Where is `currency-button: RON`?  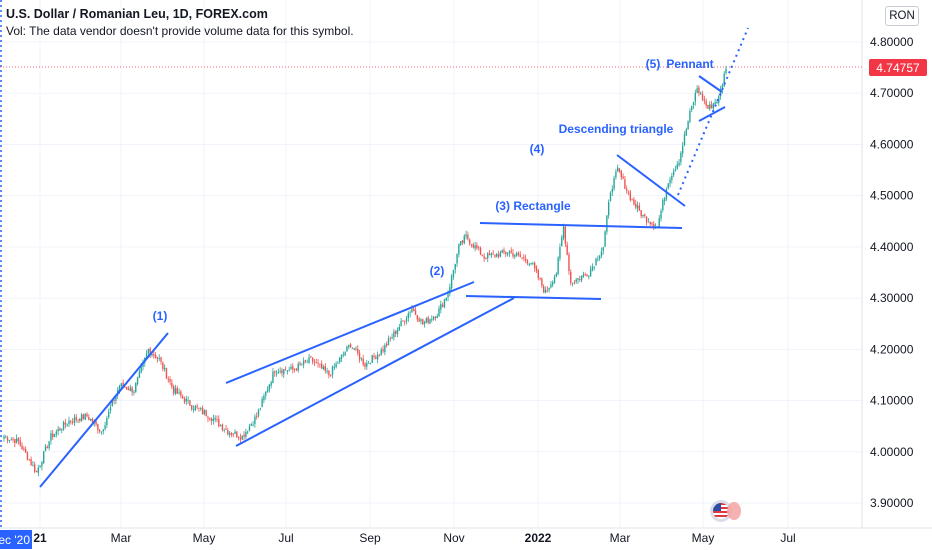
currency-button: RON is located at coordinates (902, 16).